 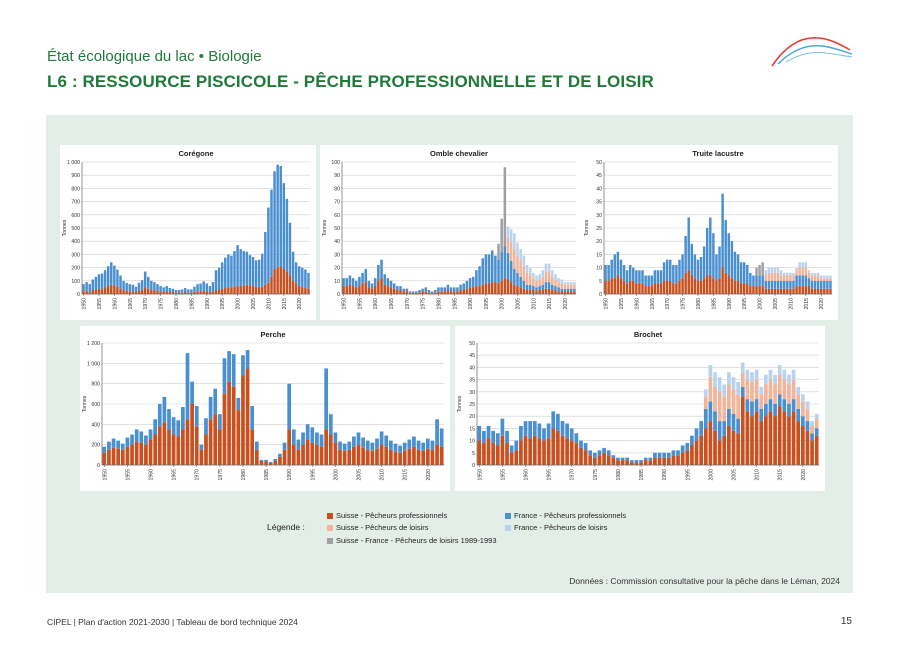 What do you see at coordinates (599, 189) in the screenshot?
I see `y-tick-label: 40` at bounding box center [599, 189].